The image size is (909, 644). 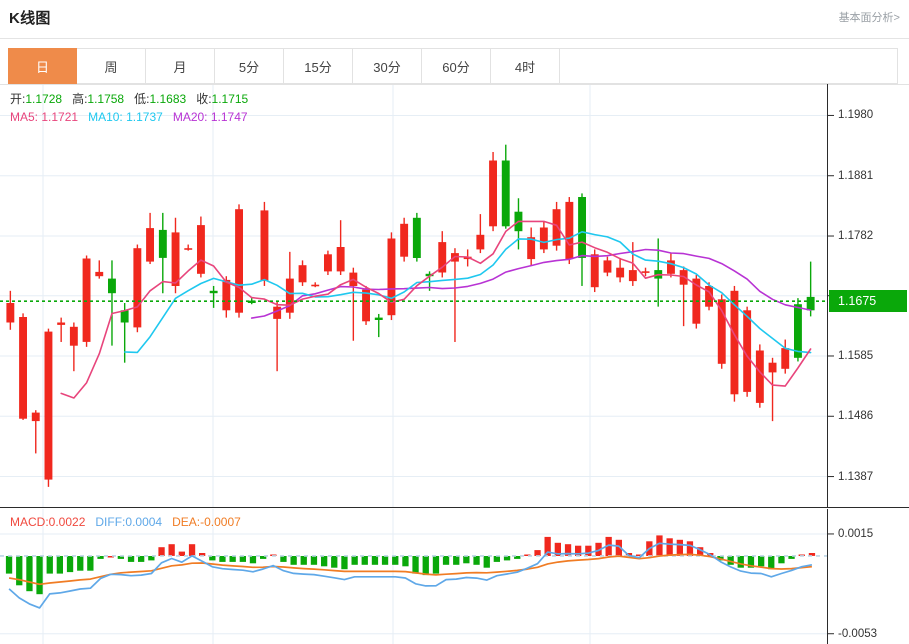 What do you see at coordinates (144, 522) in the screenshot?
I see `diff-value: 0.0004` at bounding box center [144, 522].